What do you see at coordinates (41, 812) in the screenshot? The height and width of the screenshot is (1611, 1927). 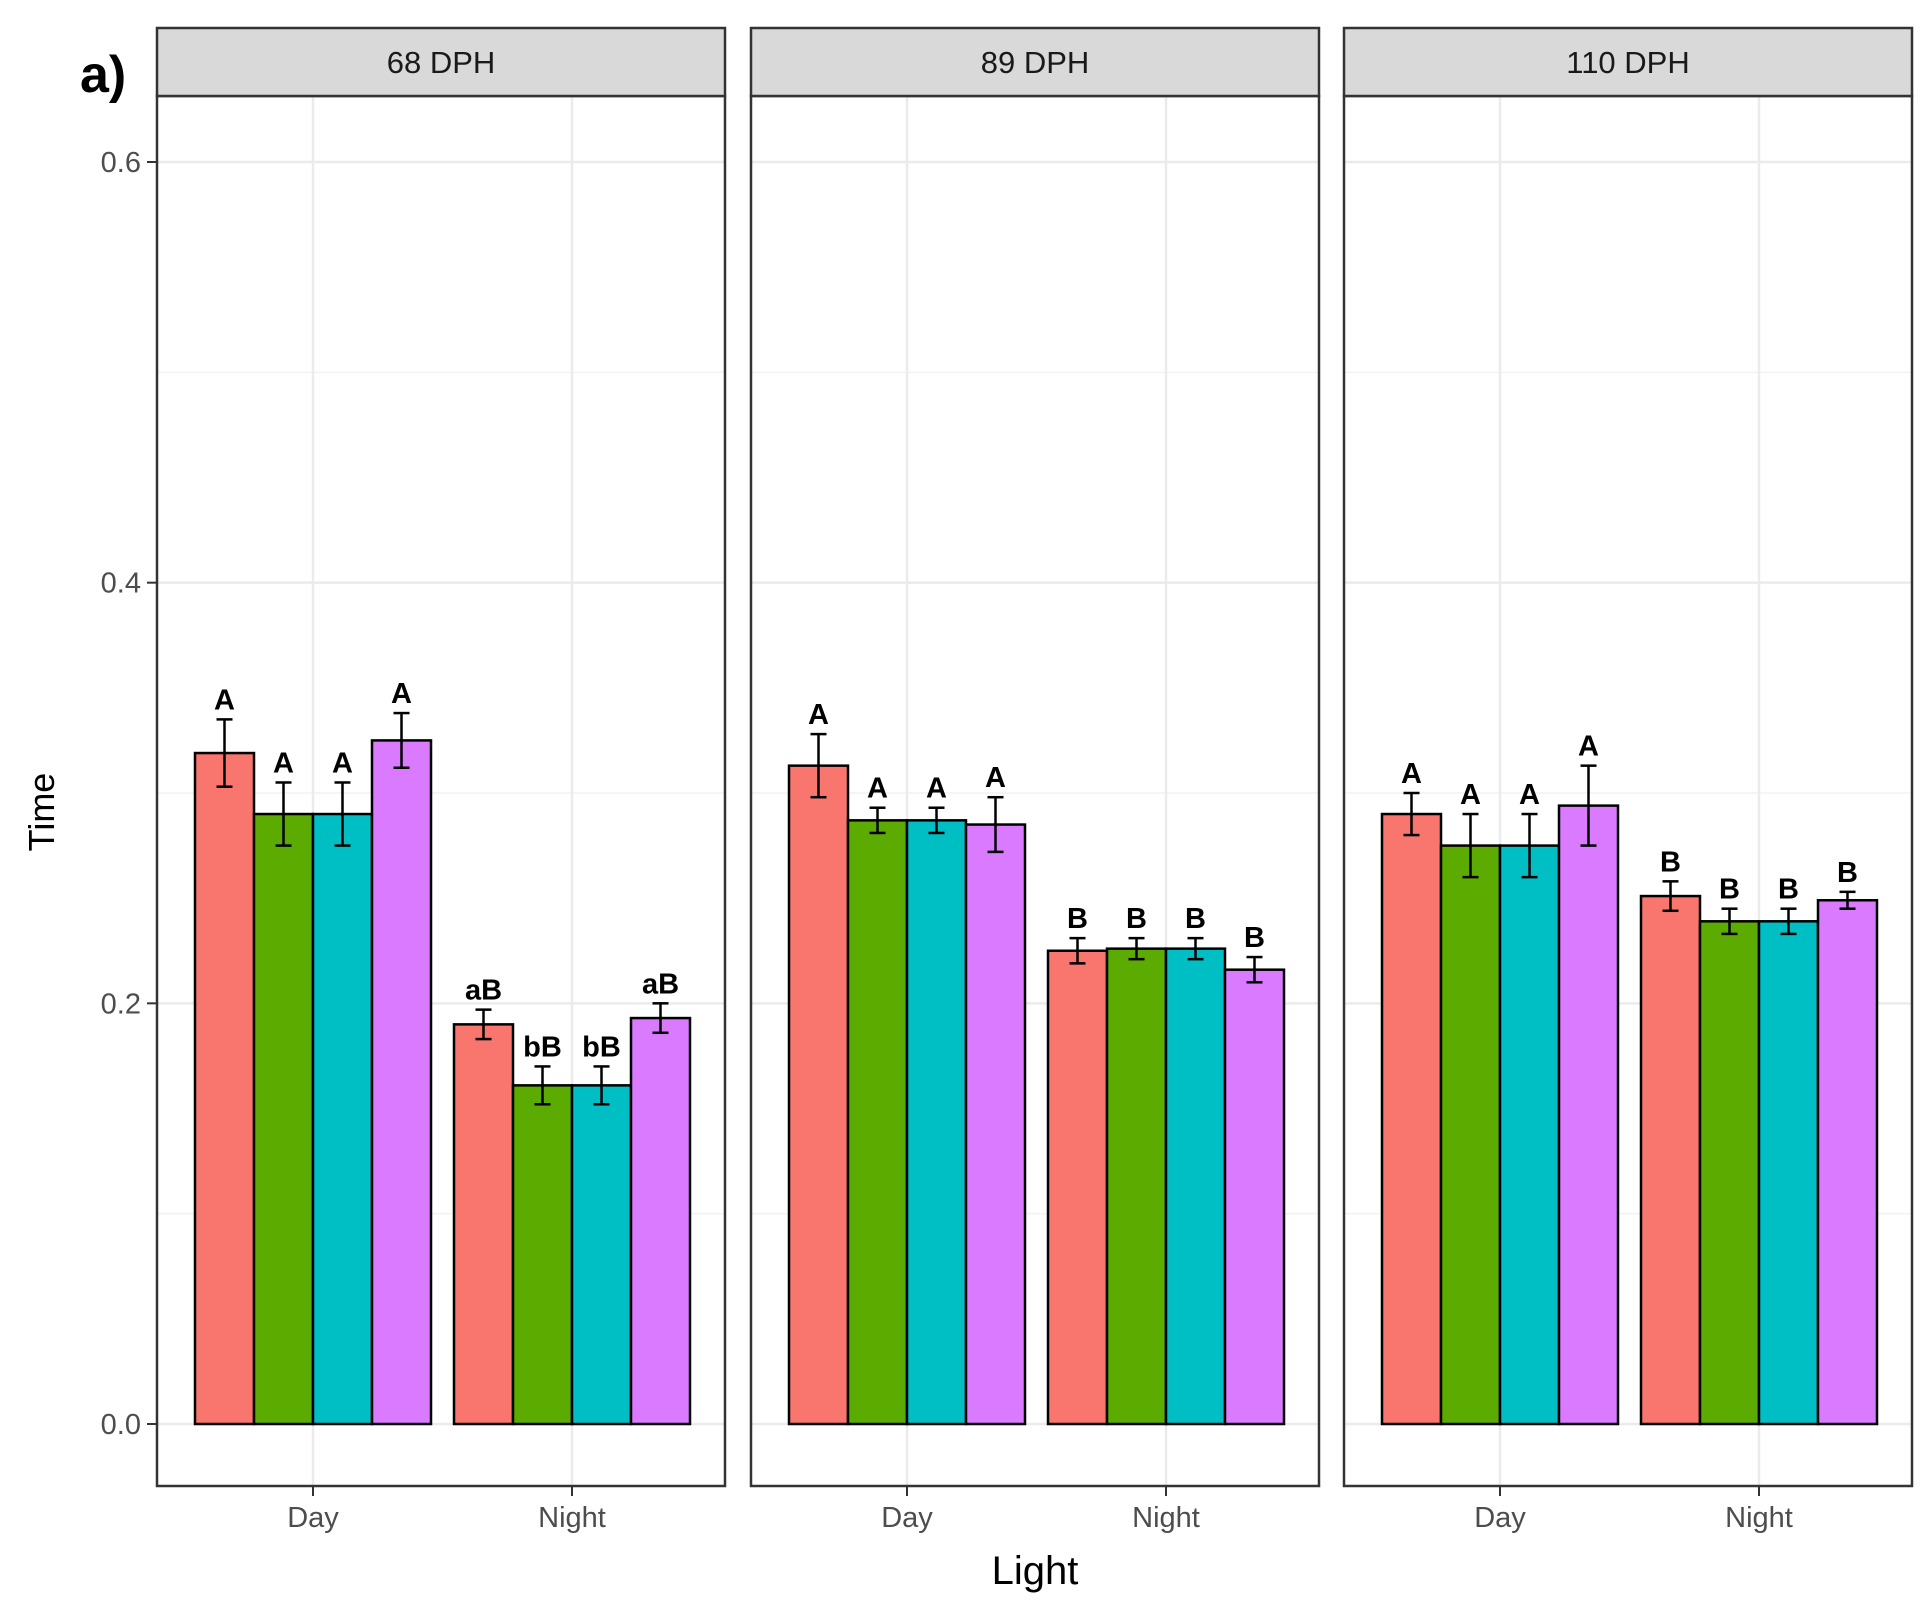 I see `y-axis-title: Time` at bounding box center [41, 812].